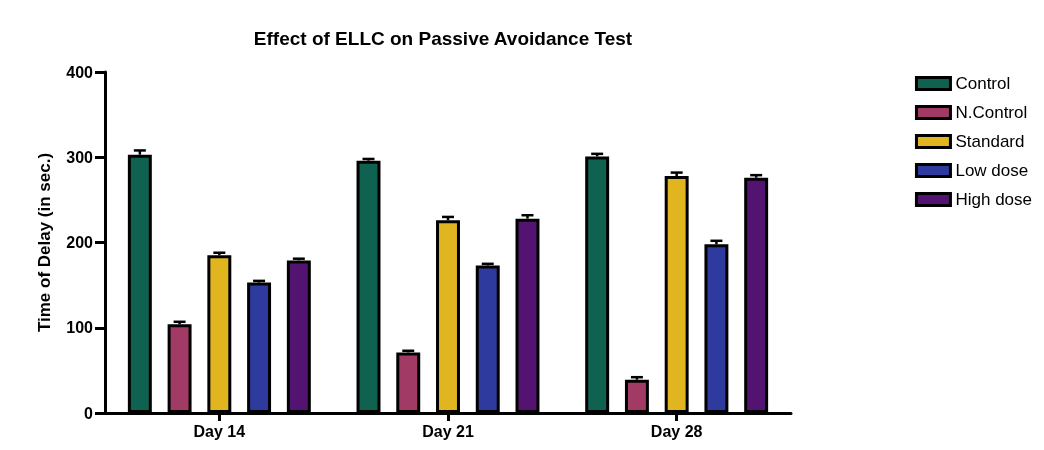 The image size is (1044, 450). I want to click on y-tick-label: 100, so click(80, 328).